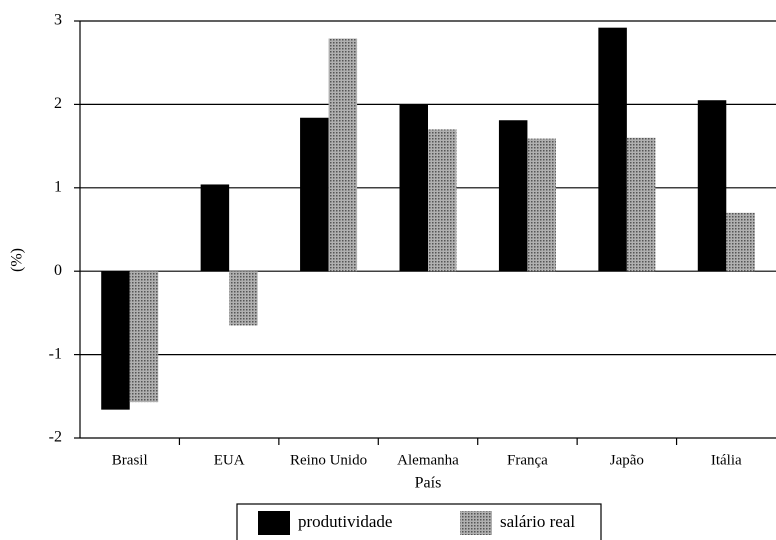 The height and width of the screenshot is (540, 776). What do you see at coordinates (726, 460) in the screenshot?
I see `x-tick-label: Itália` at bounding box center [726, 460].